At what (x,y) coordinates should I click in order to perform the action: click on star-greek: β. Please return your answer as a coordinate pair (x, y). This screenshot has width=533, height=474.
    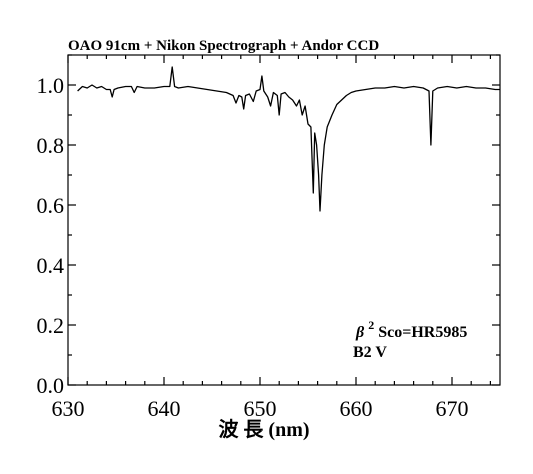
    Looking at the image, I should click on (360, 332).